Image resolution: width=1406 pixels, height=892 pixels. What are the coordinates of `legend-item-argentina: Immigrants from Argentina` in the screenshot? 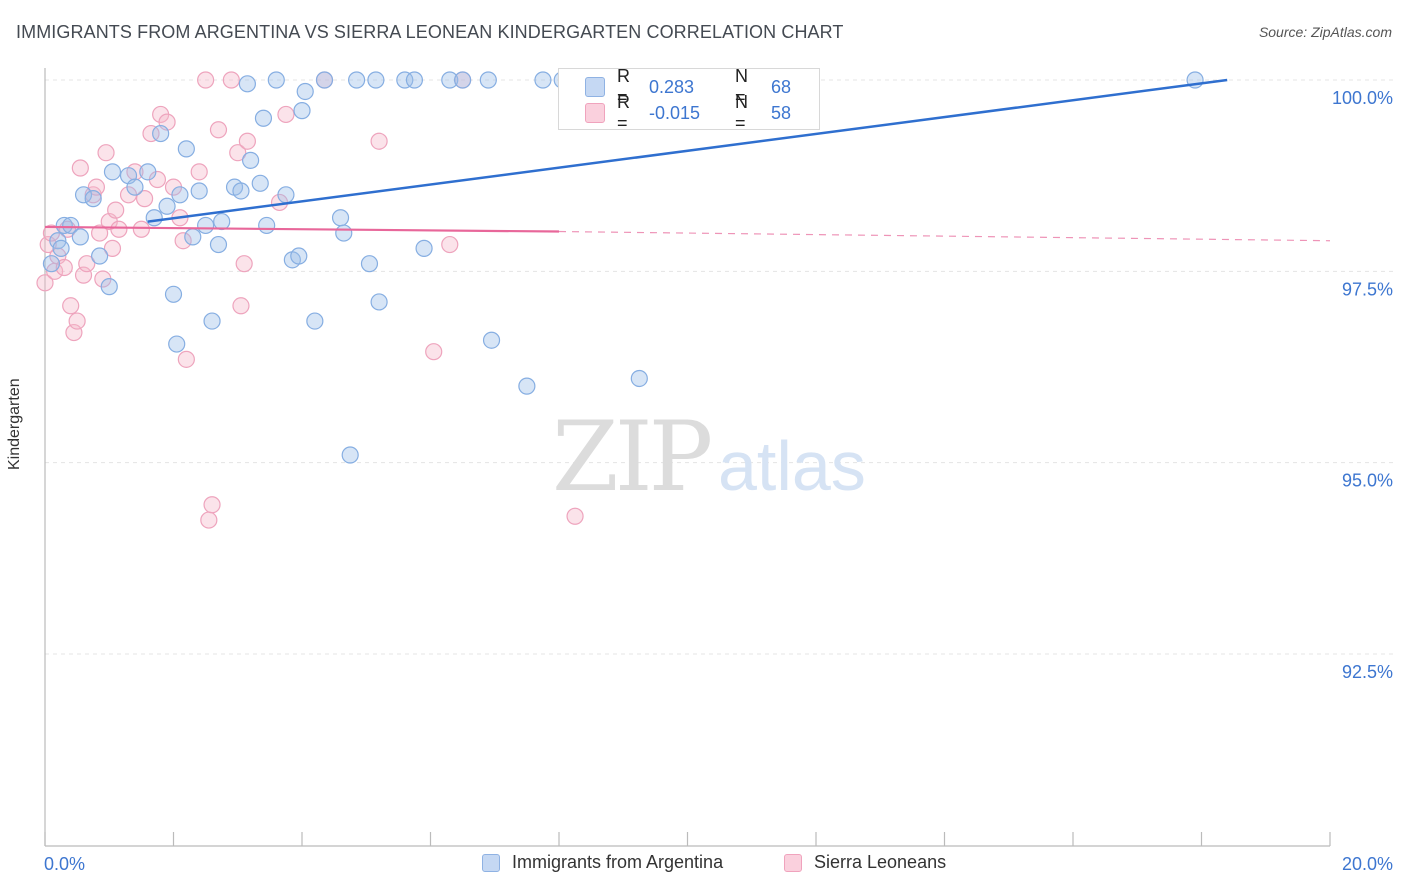 It's located at (602, 862).